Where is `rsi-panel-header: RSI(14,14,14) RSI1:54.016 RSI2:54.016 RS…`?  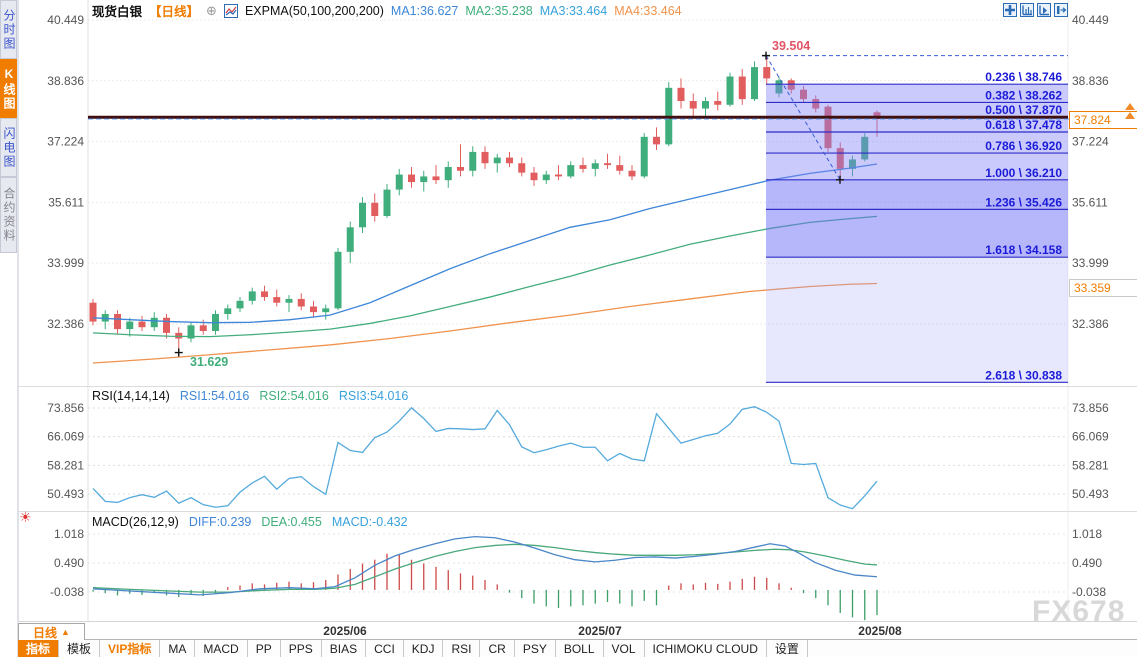
rsi-panel-header: RSI(14,14,14) RSI1:54.016 RSI2:54.016 RS… is located at coordinates (250, 395).